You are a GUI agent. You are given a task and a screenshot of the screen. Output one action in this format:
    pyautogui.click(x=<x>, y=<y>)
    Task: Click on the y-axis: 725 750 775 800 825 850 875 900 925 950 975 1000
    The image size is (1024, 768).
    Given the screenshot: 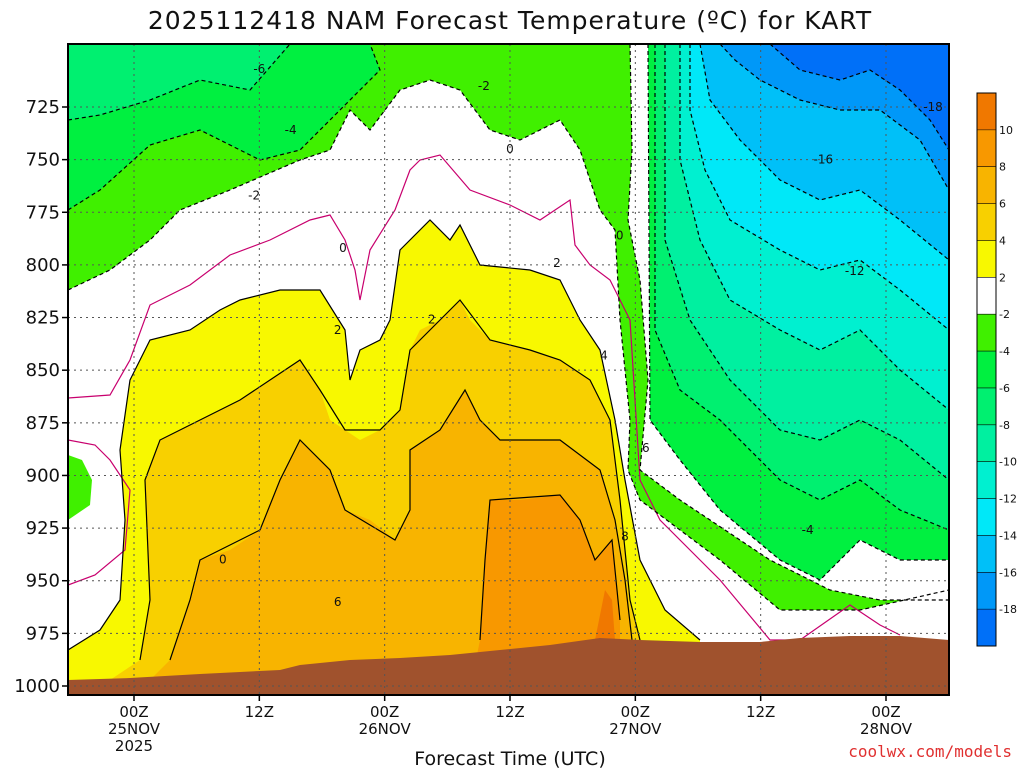 What is the action you would take?
    pyautogui.click(x=41, y=397)
    